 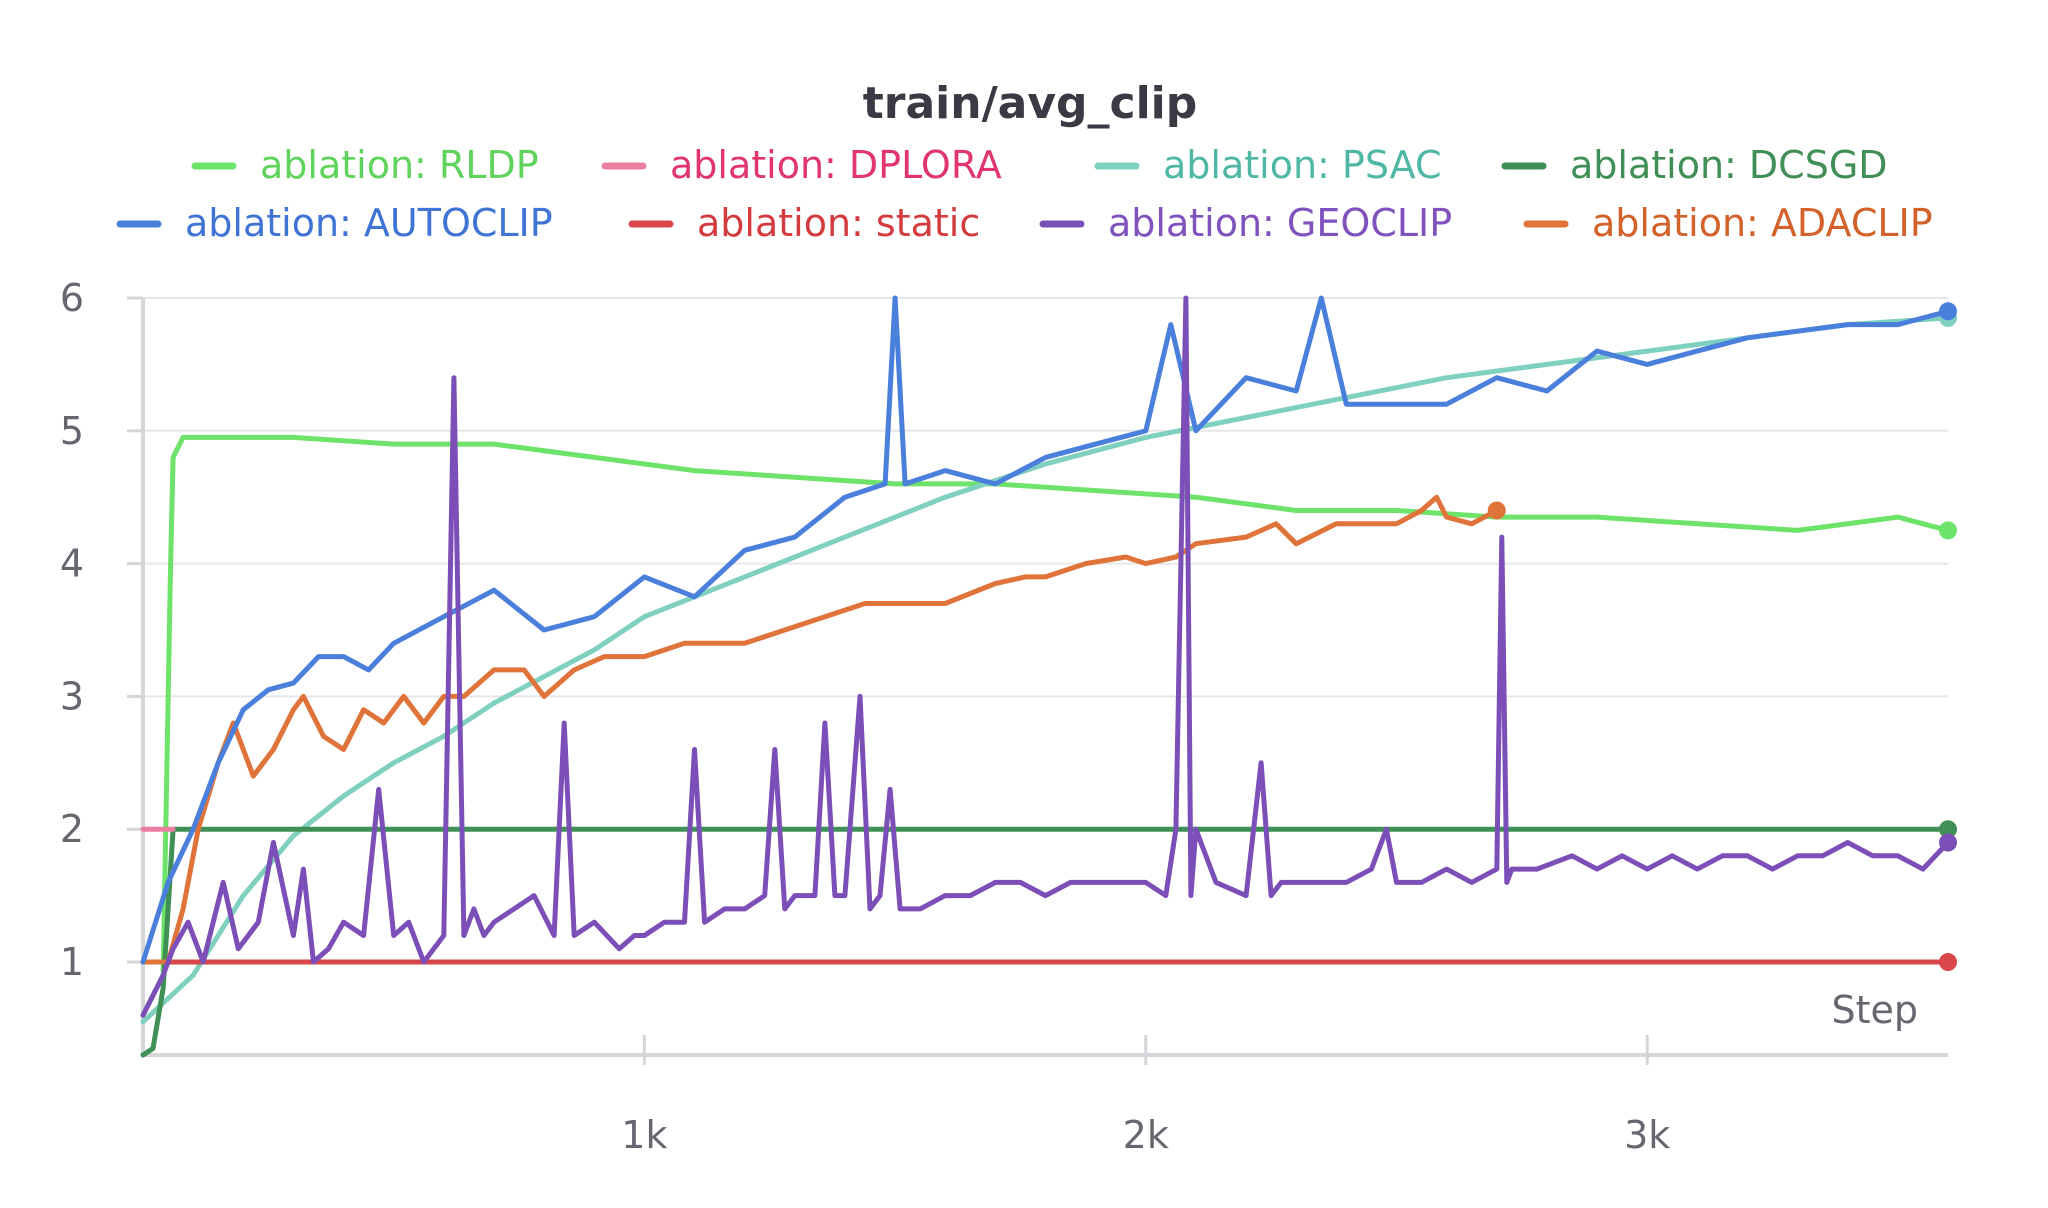 I want to click on series-end-marker-rldp, so click(x=1948, y=530).